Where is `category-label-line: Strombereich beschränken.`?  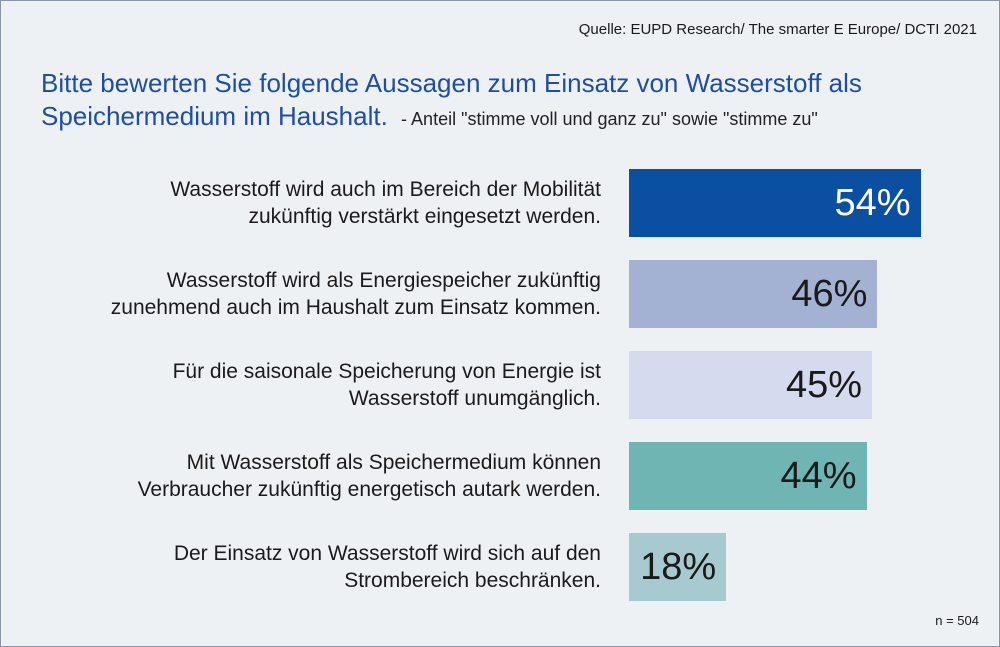
category-label-line: Strombereich beschränken. is located at coordinates (472, 580).